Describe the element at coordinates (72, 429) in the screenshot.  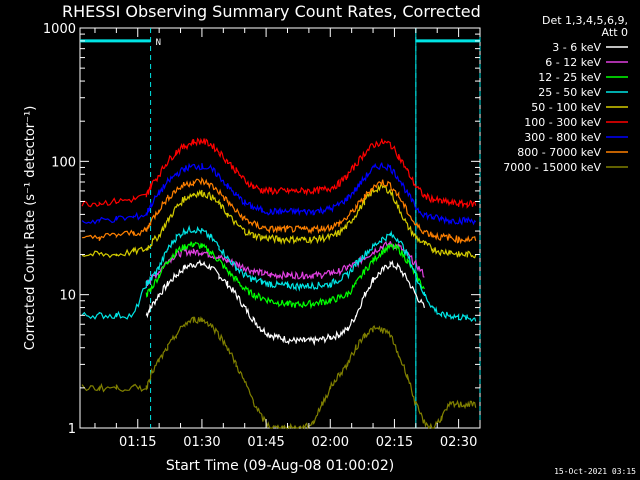
I see `y-tick-label: 1` at that location.